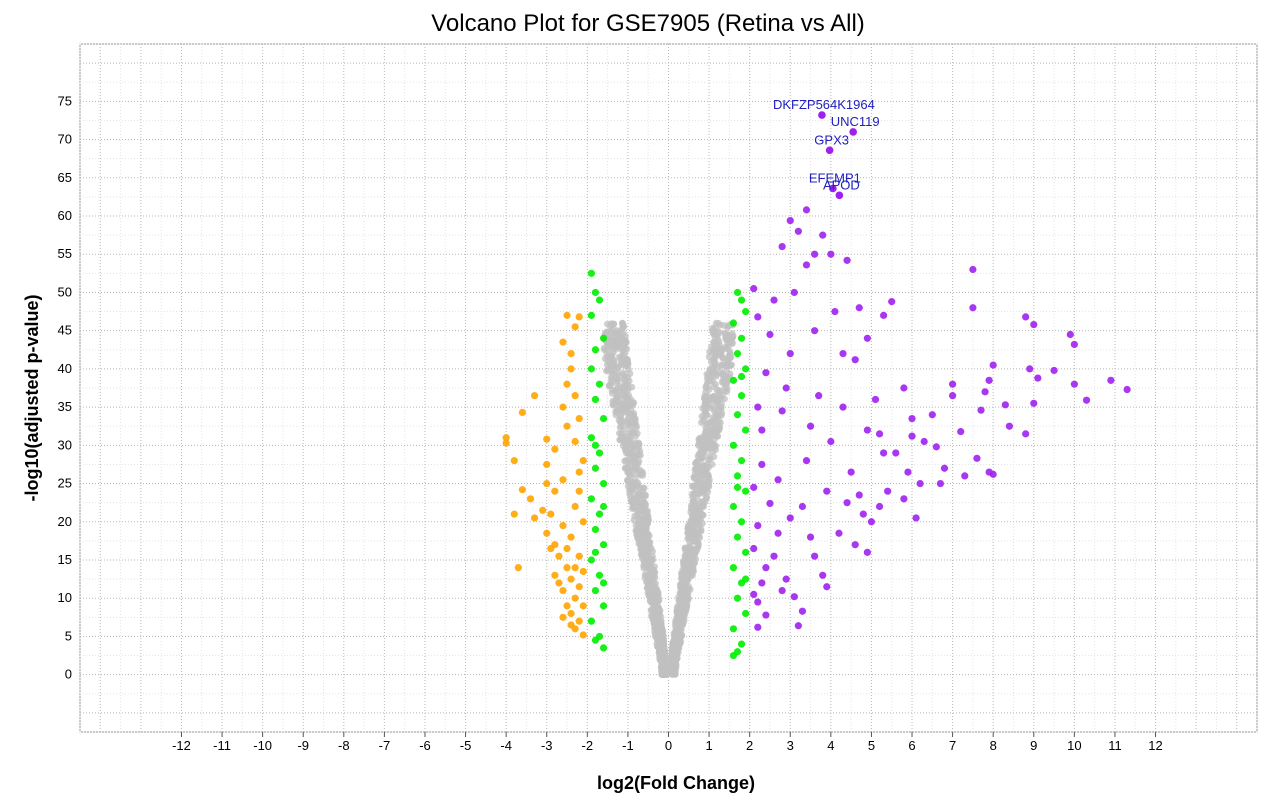  What do you see at coordinates (65, 444) in the screenshot?
I see `y-tick-label: 30` at bounding box center [65, 444].